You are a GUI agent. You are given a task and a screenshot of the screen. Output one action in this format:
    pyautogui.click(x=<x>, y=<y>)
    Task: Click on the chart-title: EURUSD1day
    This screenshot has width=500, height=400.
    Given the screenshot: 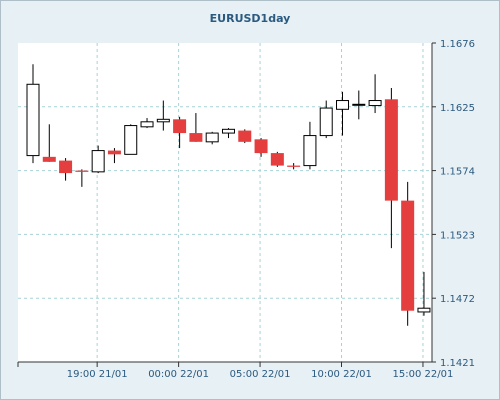 What is the action you would take?
    pyautogui.click(x=250, y=18)
    